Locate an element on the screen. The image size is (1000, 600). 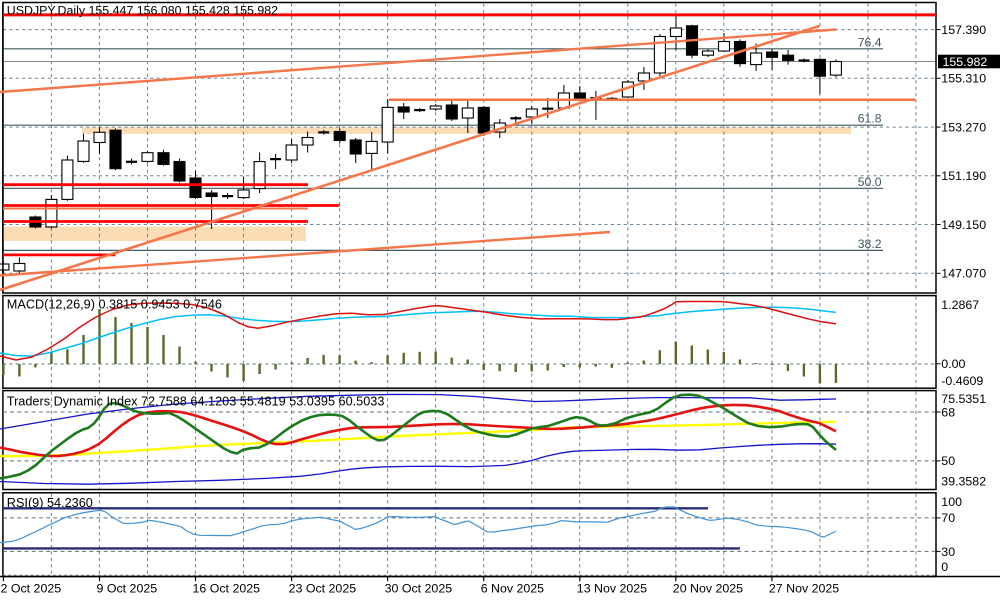
svg-text: 61.8 is located at coordinates (870, 119).